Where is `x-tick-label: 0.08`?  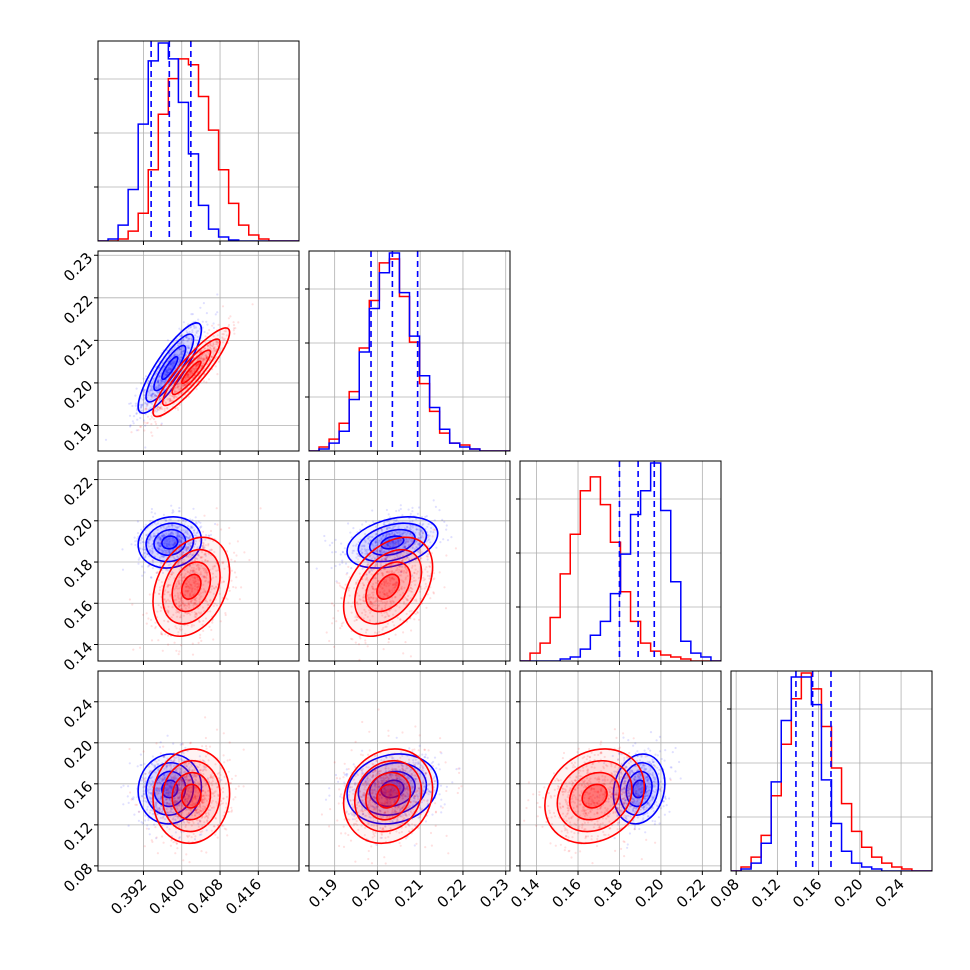
x-tick-label: 0.08 is located at coordinates (725, 893).